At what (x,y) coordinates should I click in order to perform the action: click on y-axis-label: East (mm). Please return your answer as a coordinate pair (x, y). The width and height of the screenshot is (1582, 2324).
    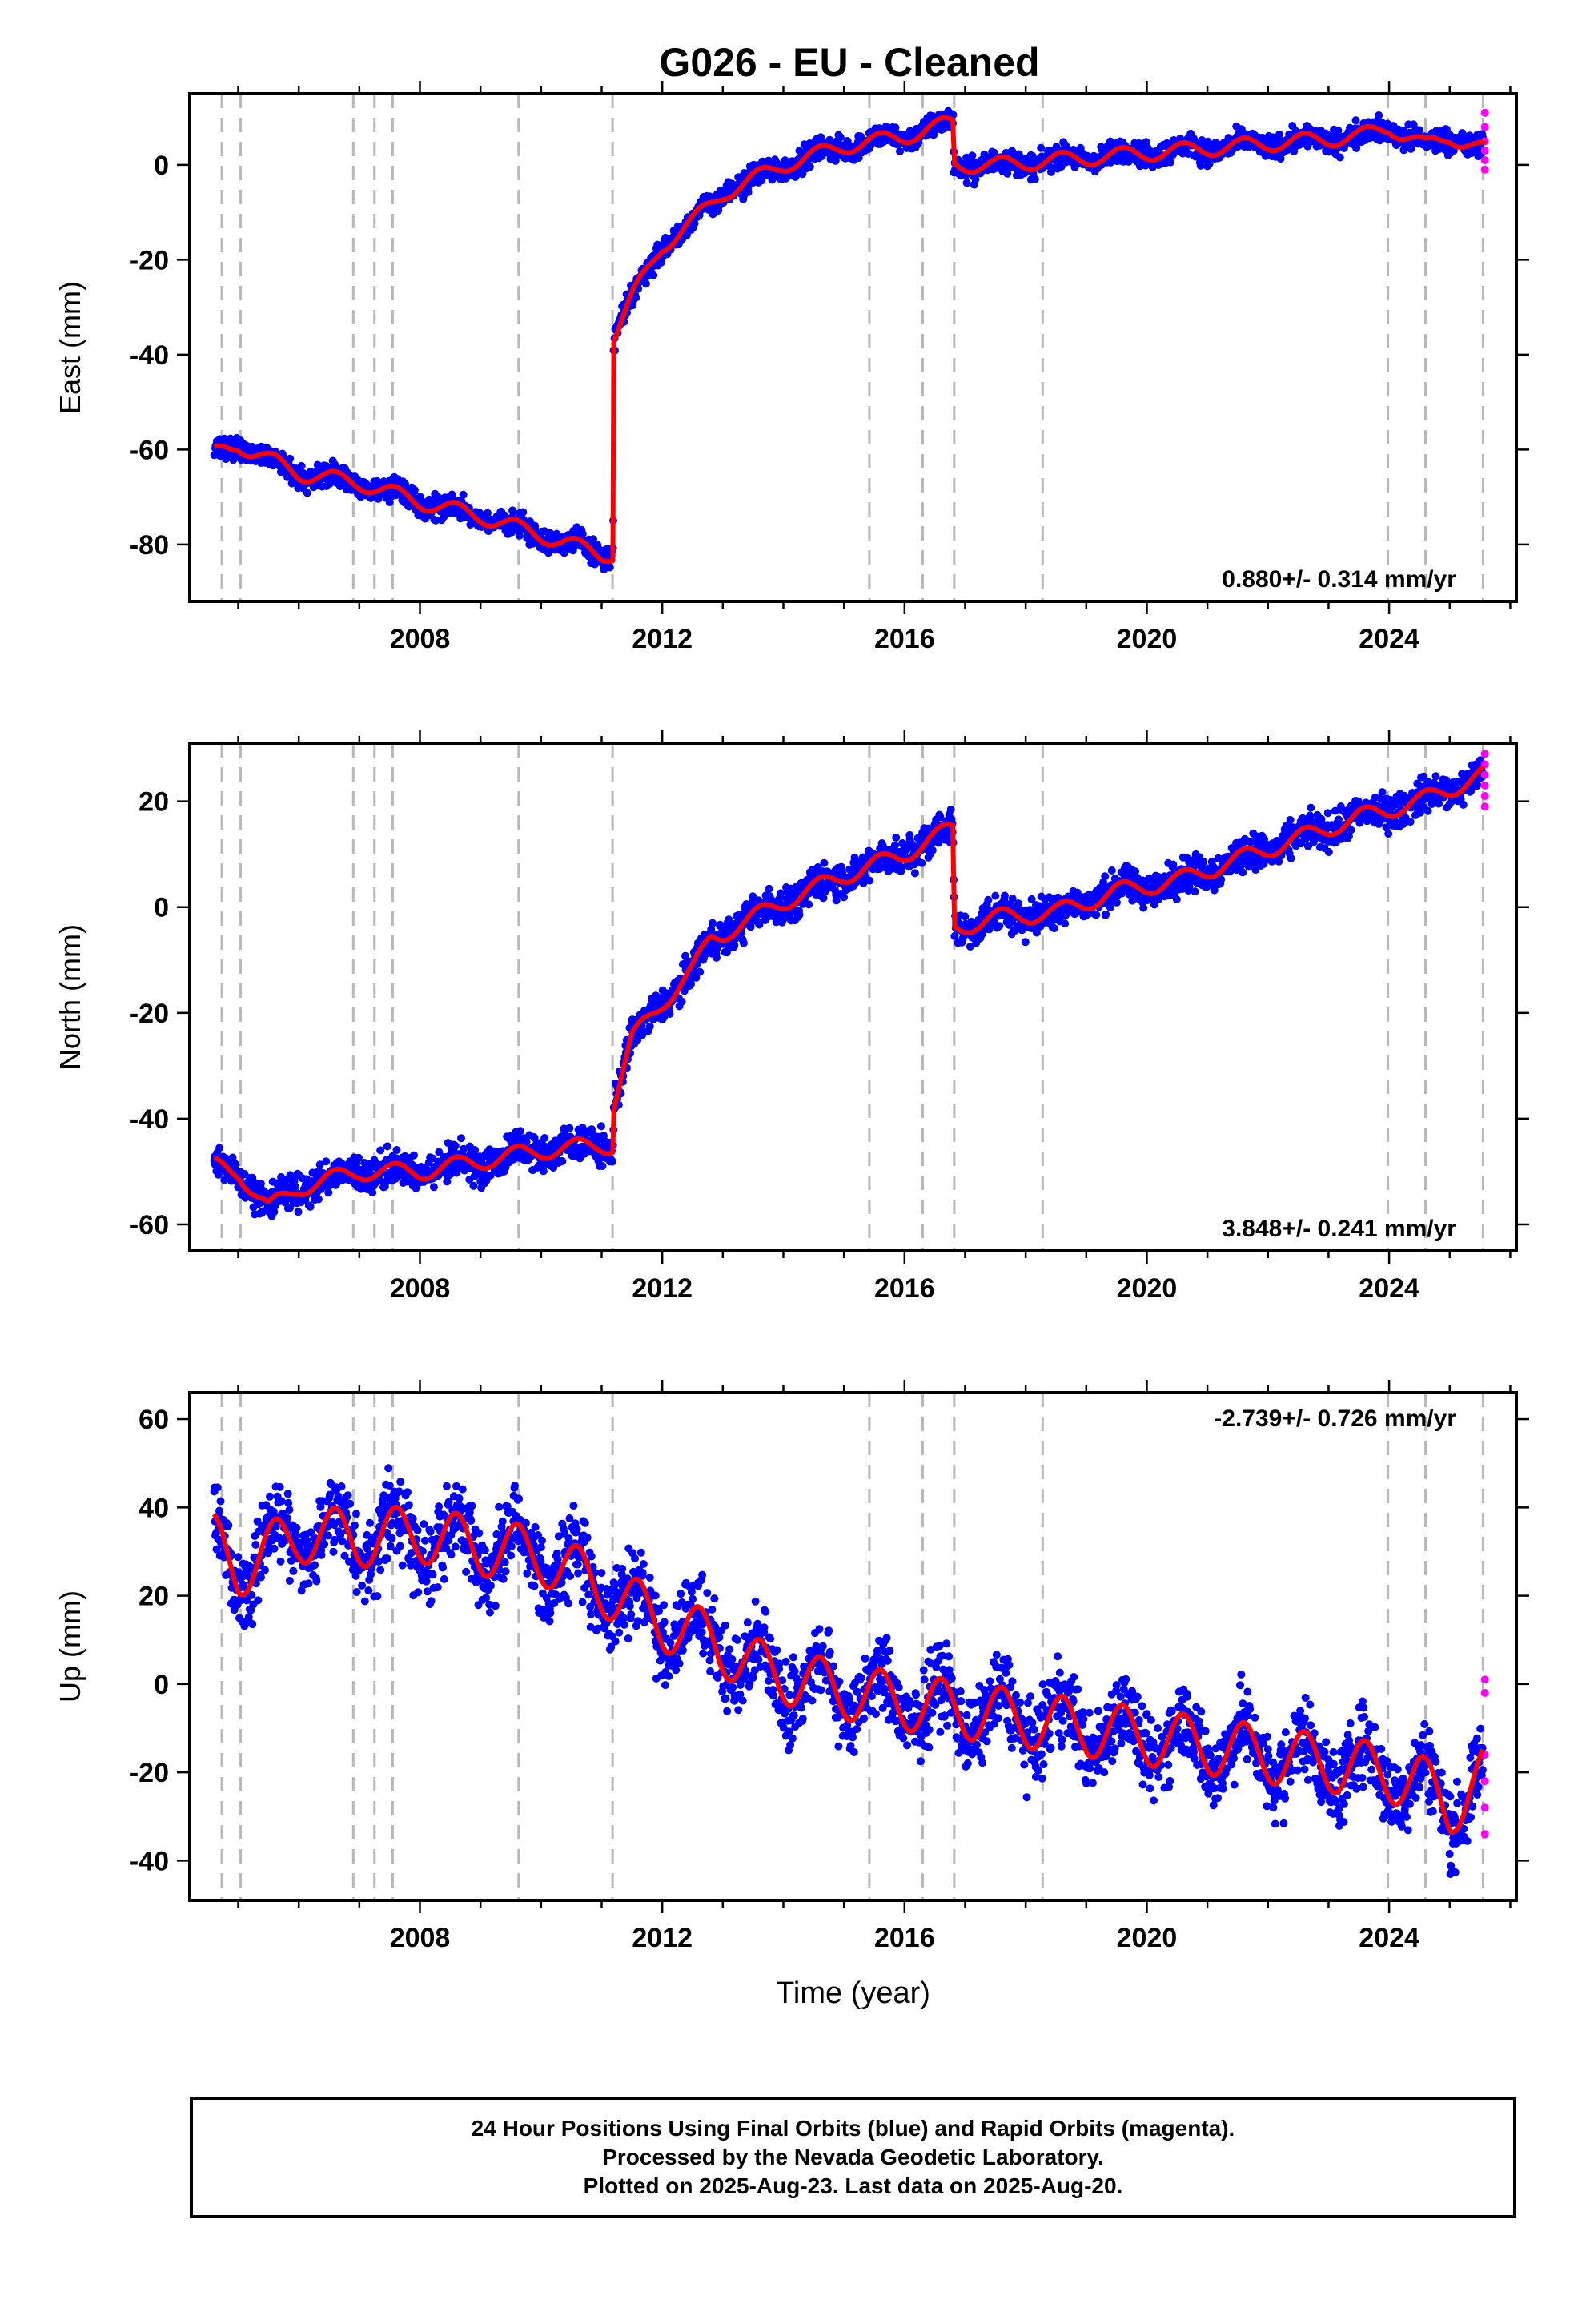
    Looking at the image, I should click on (70, 347).